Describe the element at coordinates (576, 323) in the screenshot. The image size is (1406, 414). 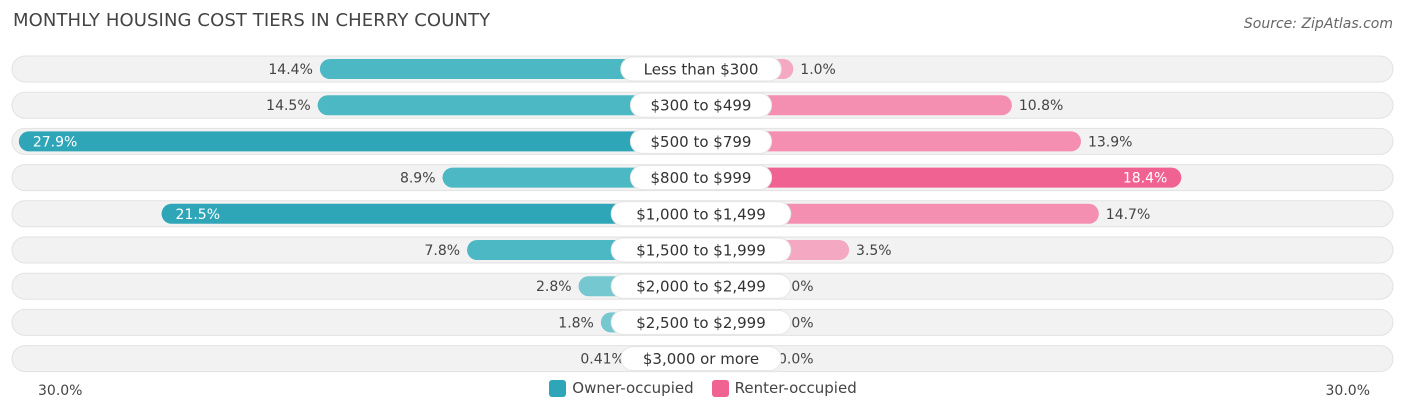
I see `owner-value-label: 1.8%` at that location.